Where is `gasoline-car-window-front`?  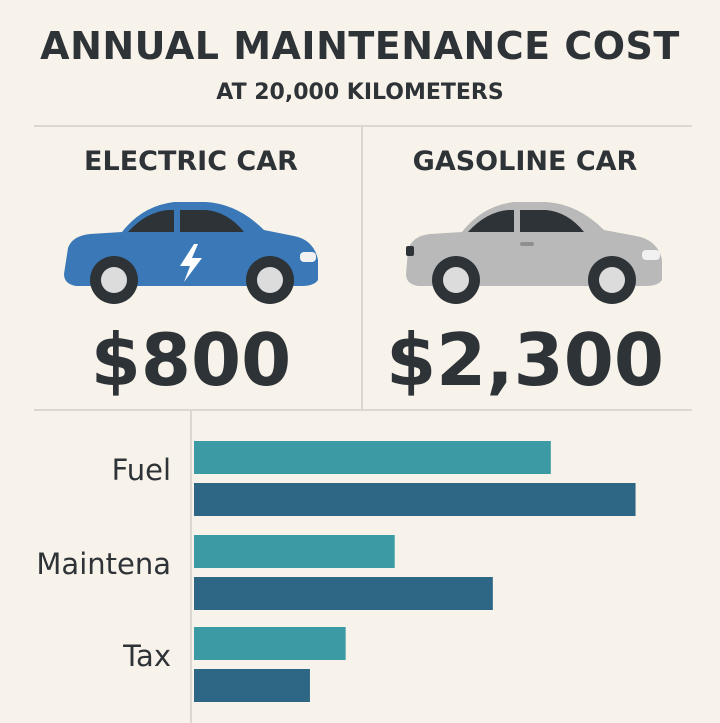
gasoline-car-window-front is located at coordinates (491, 221).